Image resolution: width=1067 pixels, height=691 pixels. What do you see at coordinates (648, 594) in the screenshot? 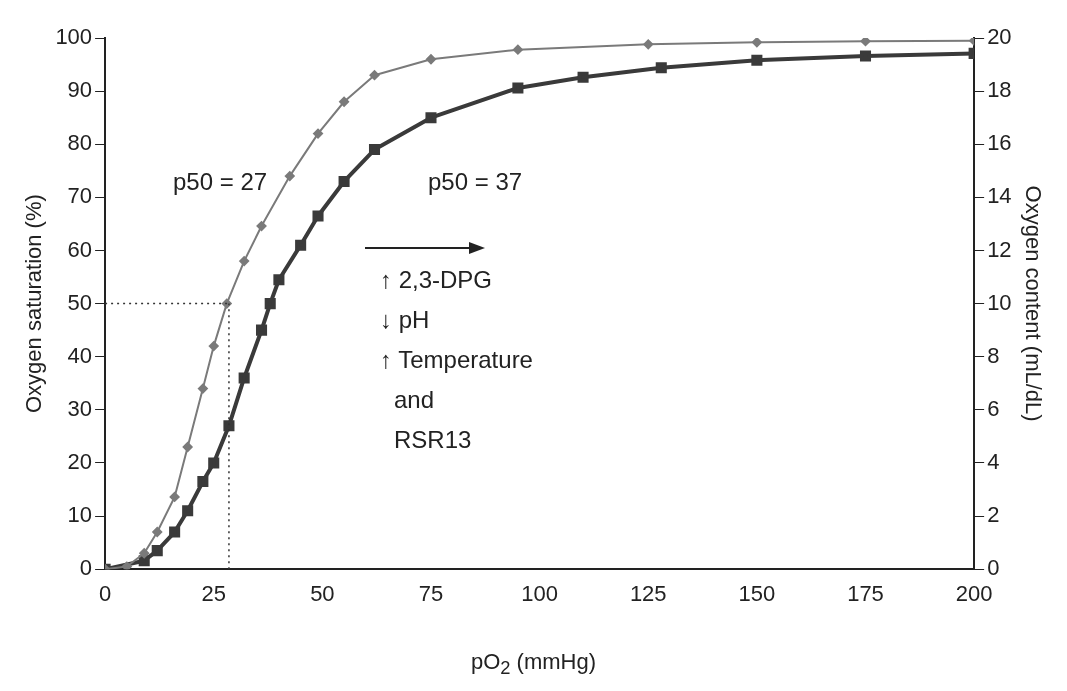
I see `x-tick-label: 125` at bounding box center [648, 594].